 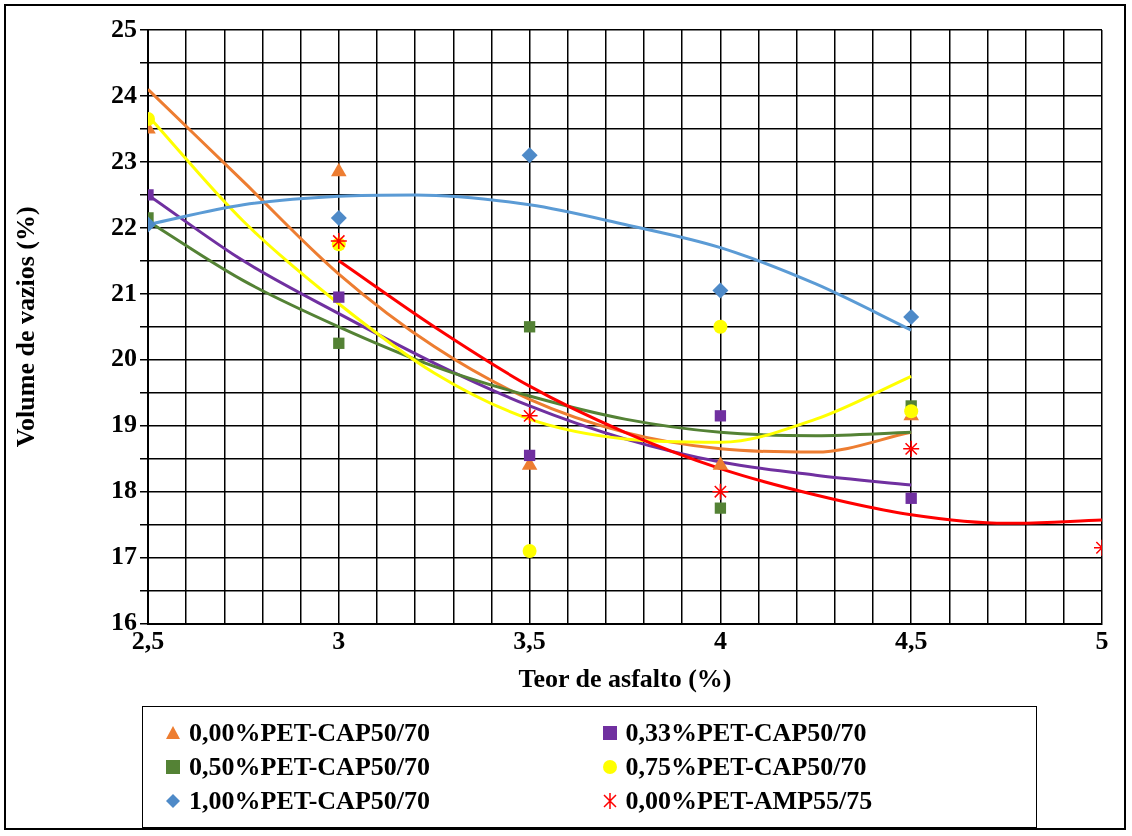 I want to click on legend-label: 0,00%PET-CAP50/70, so click(x=309, y=733).